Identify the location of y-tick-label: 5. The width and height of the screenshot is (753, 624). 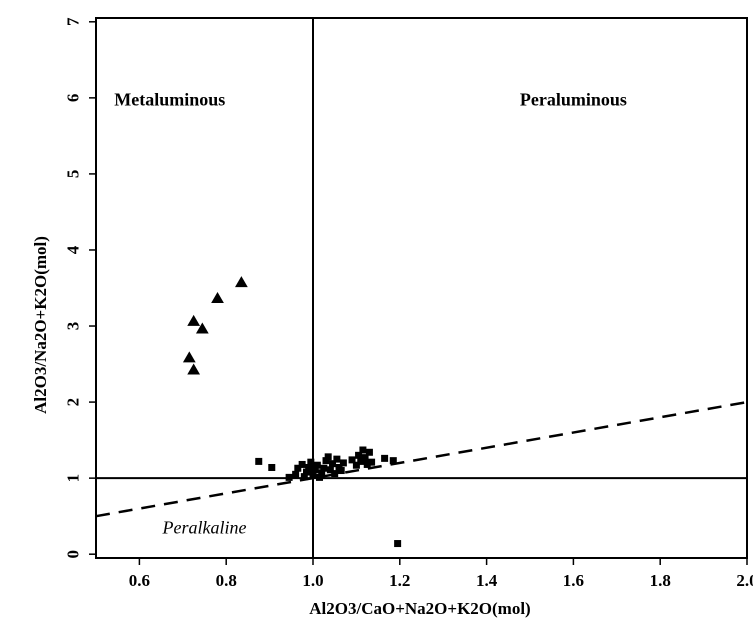
(73, 174).